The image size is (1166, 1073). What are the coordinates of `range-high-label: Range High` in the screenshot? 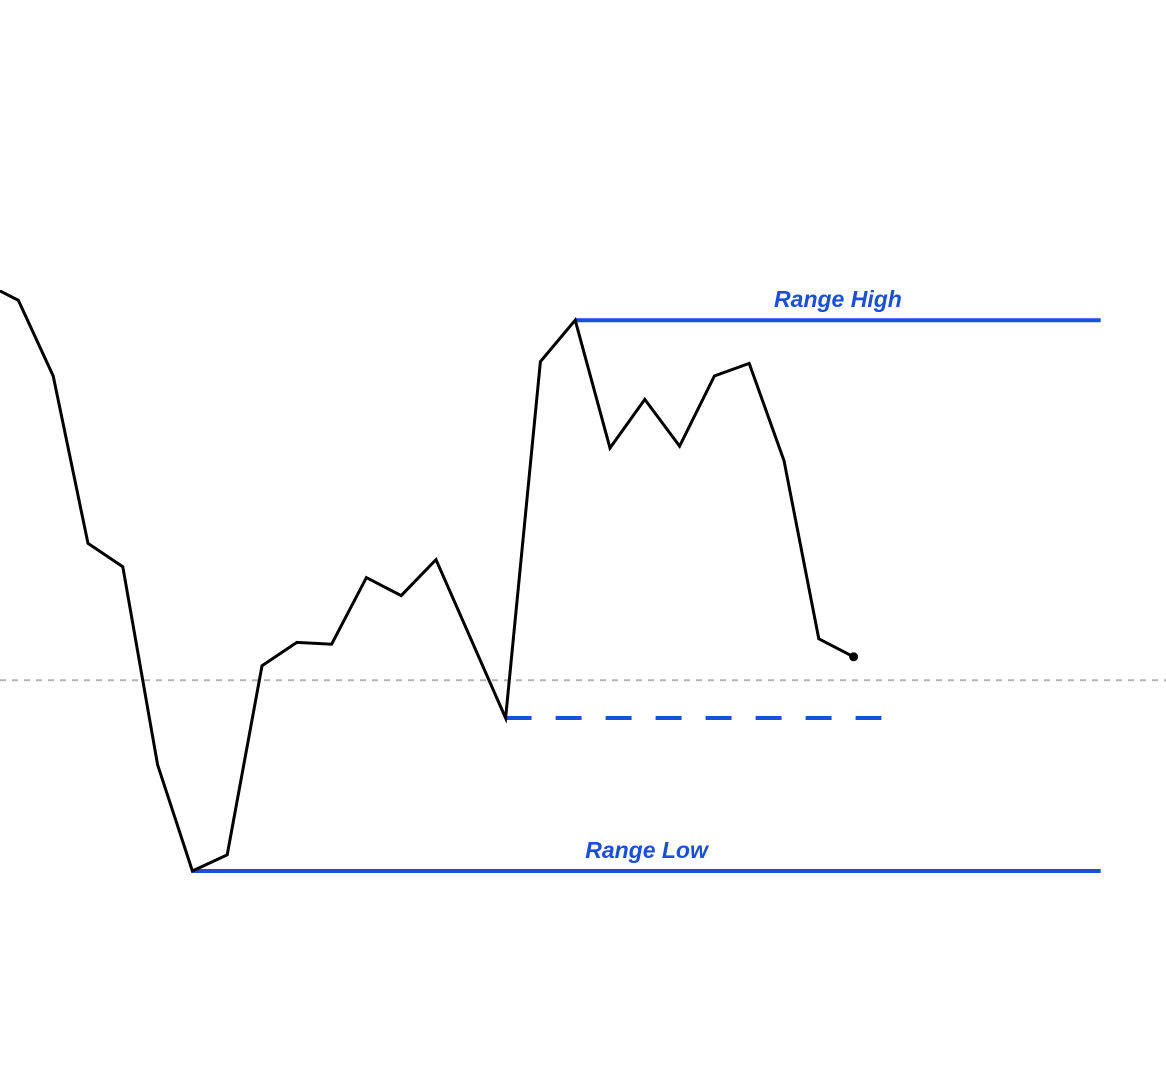 It's located at (838, 299).